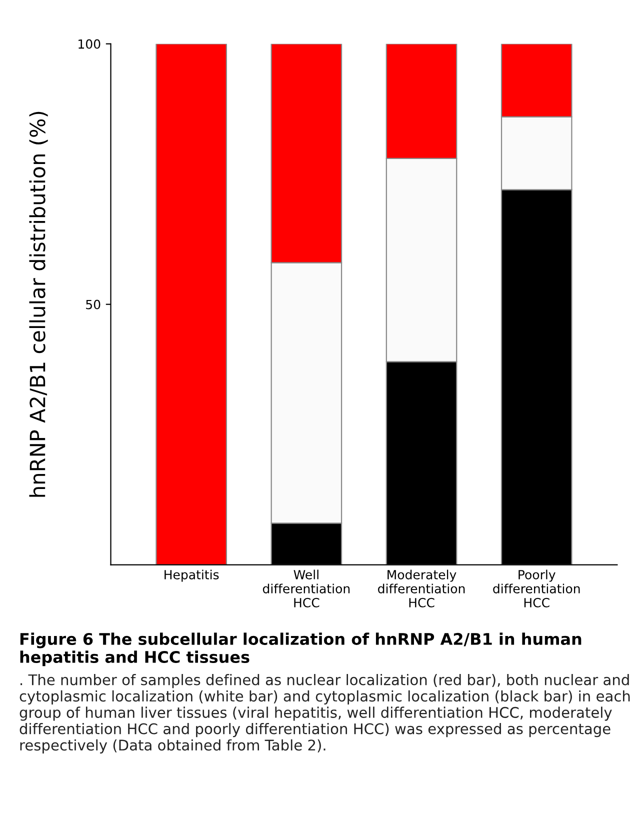 The image size is (633, 827). I want to click on text: Figure 6 The subcellular localization of hnRNP A2/B1 in human hepatitis and HCC tissues, so click(301, 649).